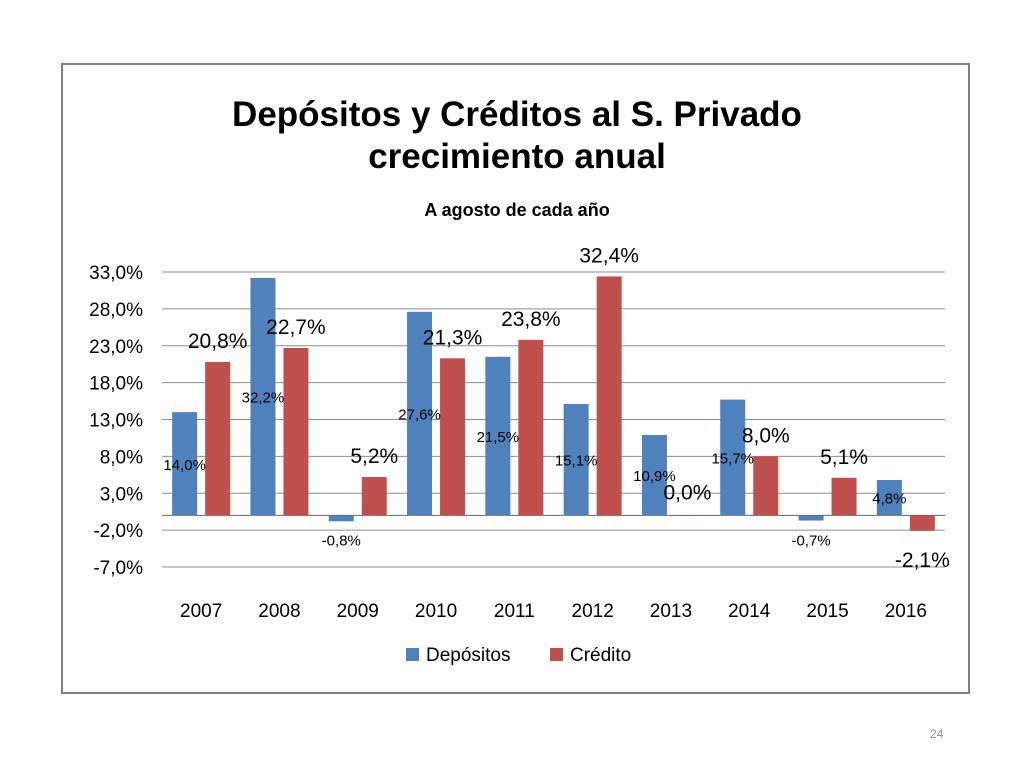 The width and height of the screenshot is (1024, 768). I want to click on legend-label: Crédito, so click(600, 655).